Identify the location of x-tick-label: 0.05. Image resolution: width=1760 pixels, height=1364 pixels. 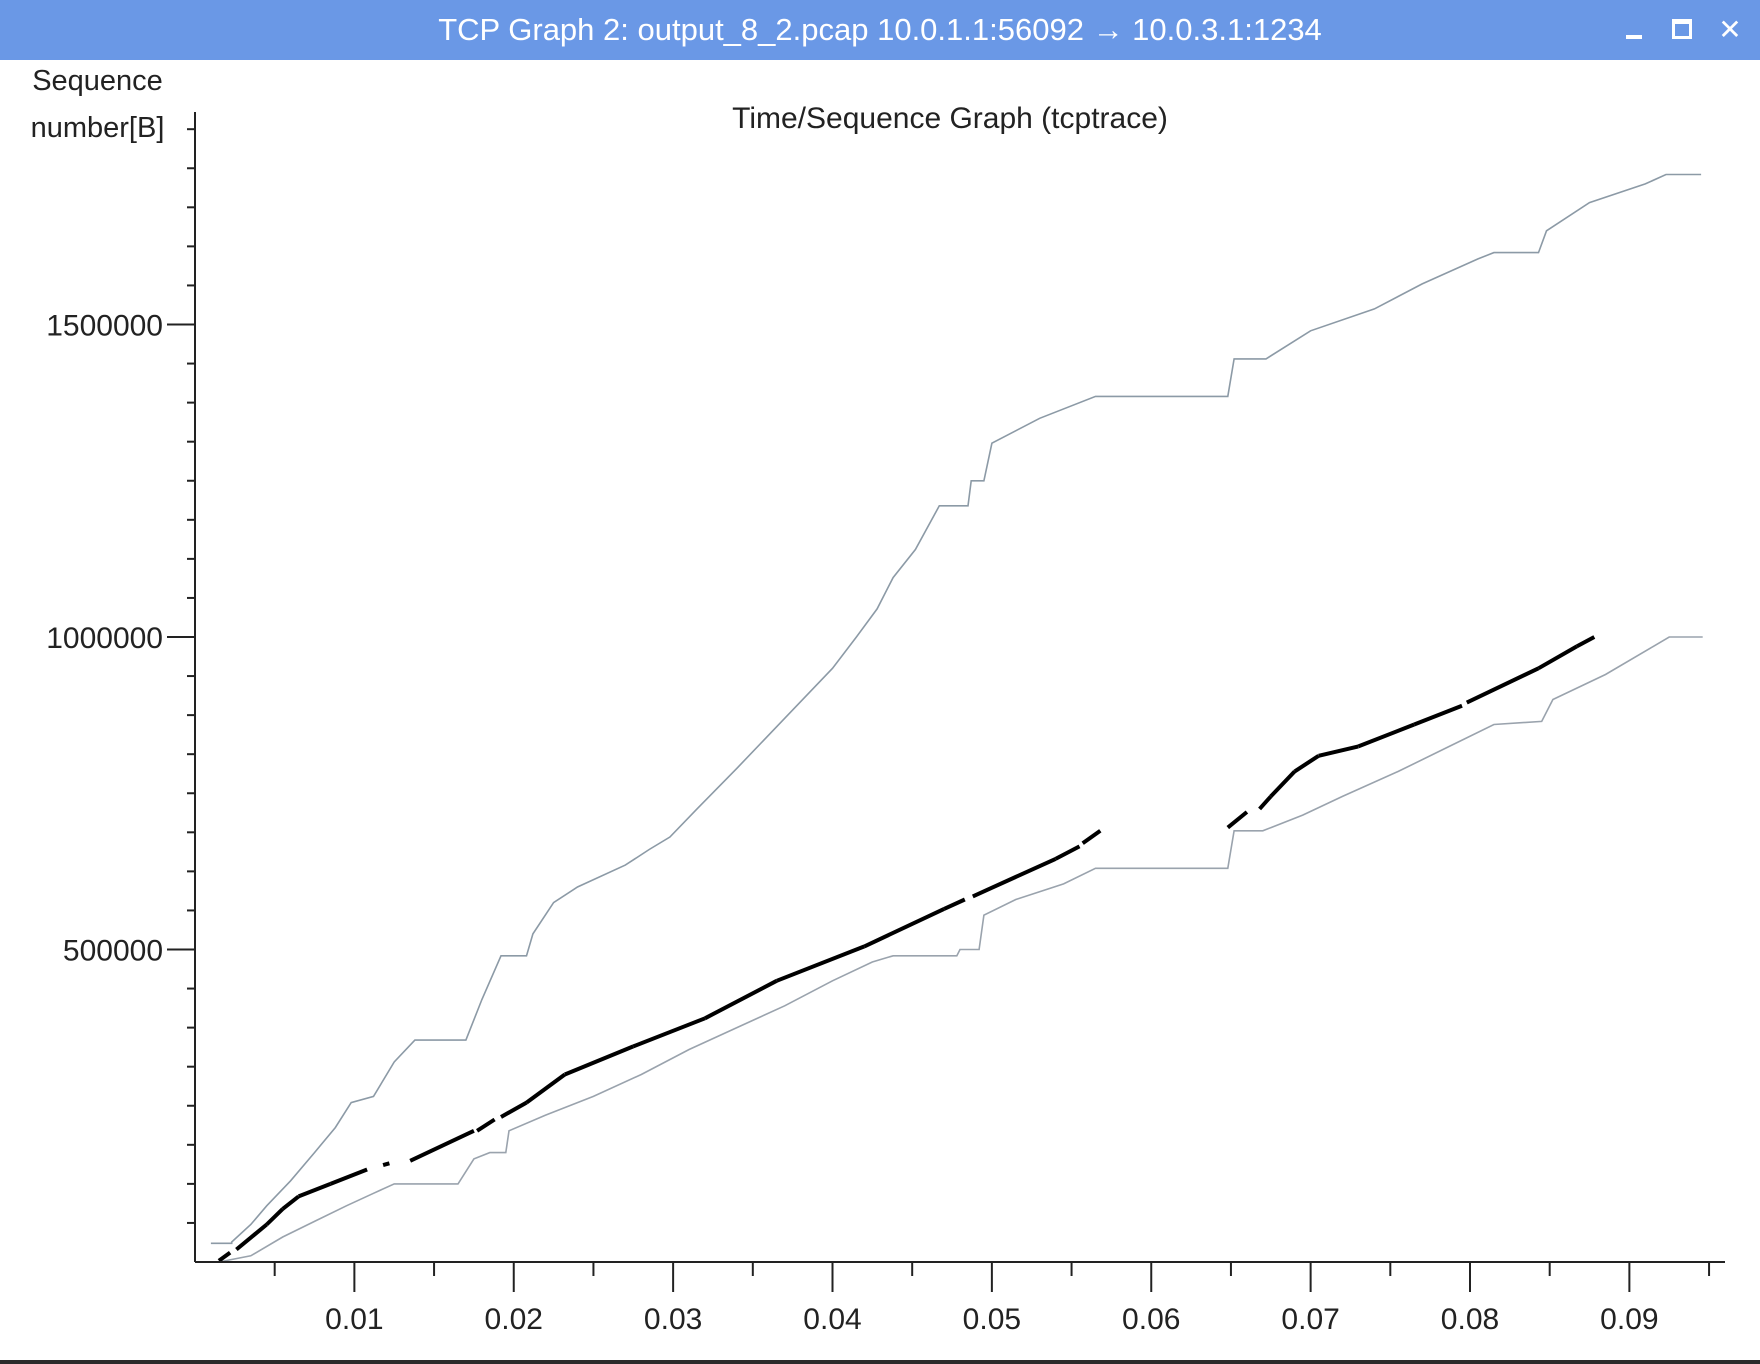
(992, 1319).